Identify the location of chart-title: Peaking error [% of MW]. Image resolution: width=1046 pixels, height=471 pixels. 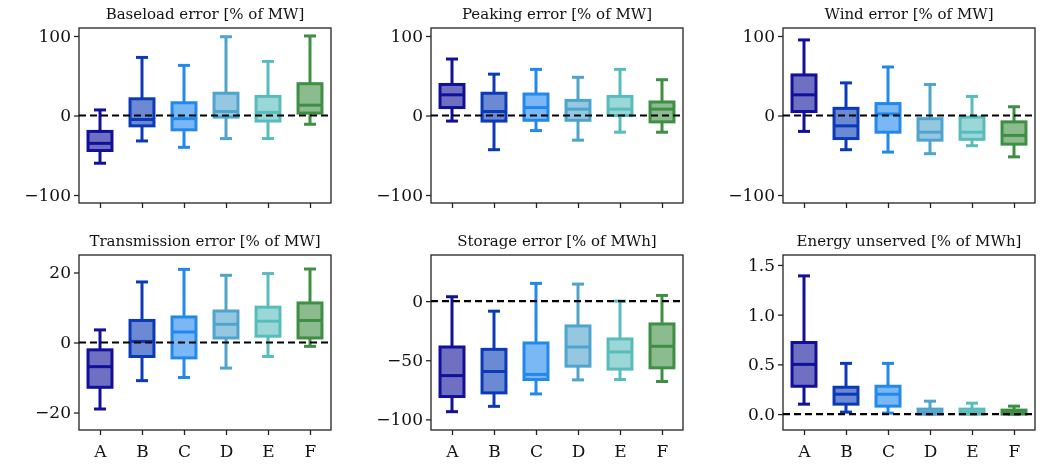
(557, 14).